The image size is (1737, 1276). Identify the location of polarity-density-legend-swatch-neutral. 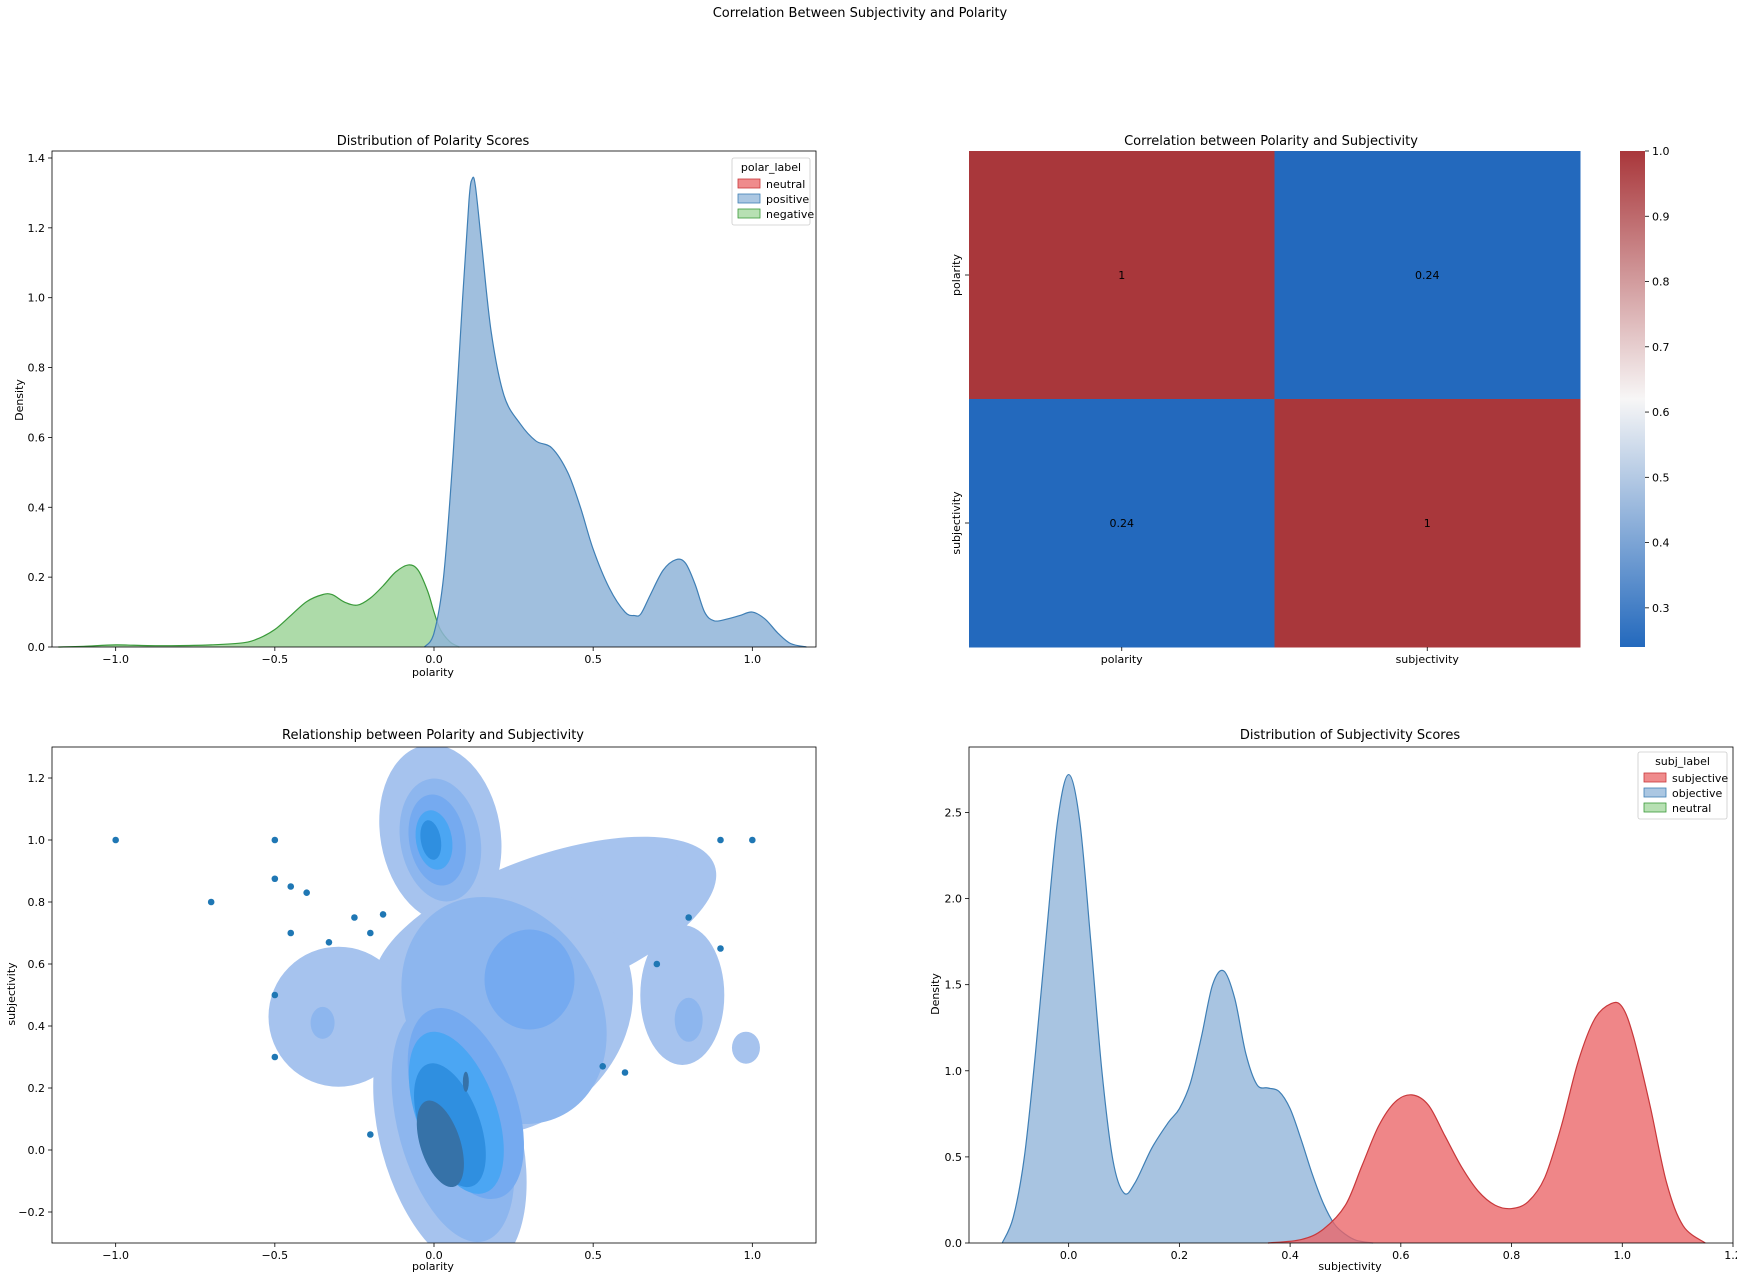
(749, 183).